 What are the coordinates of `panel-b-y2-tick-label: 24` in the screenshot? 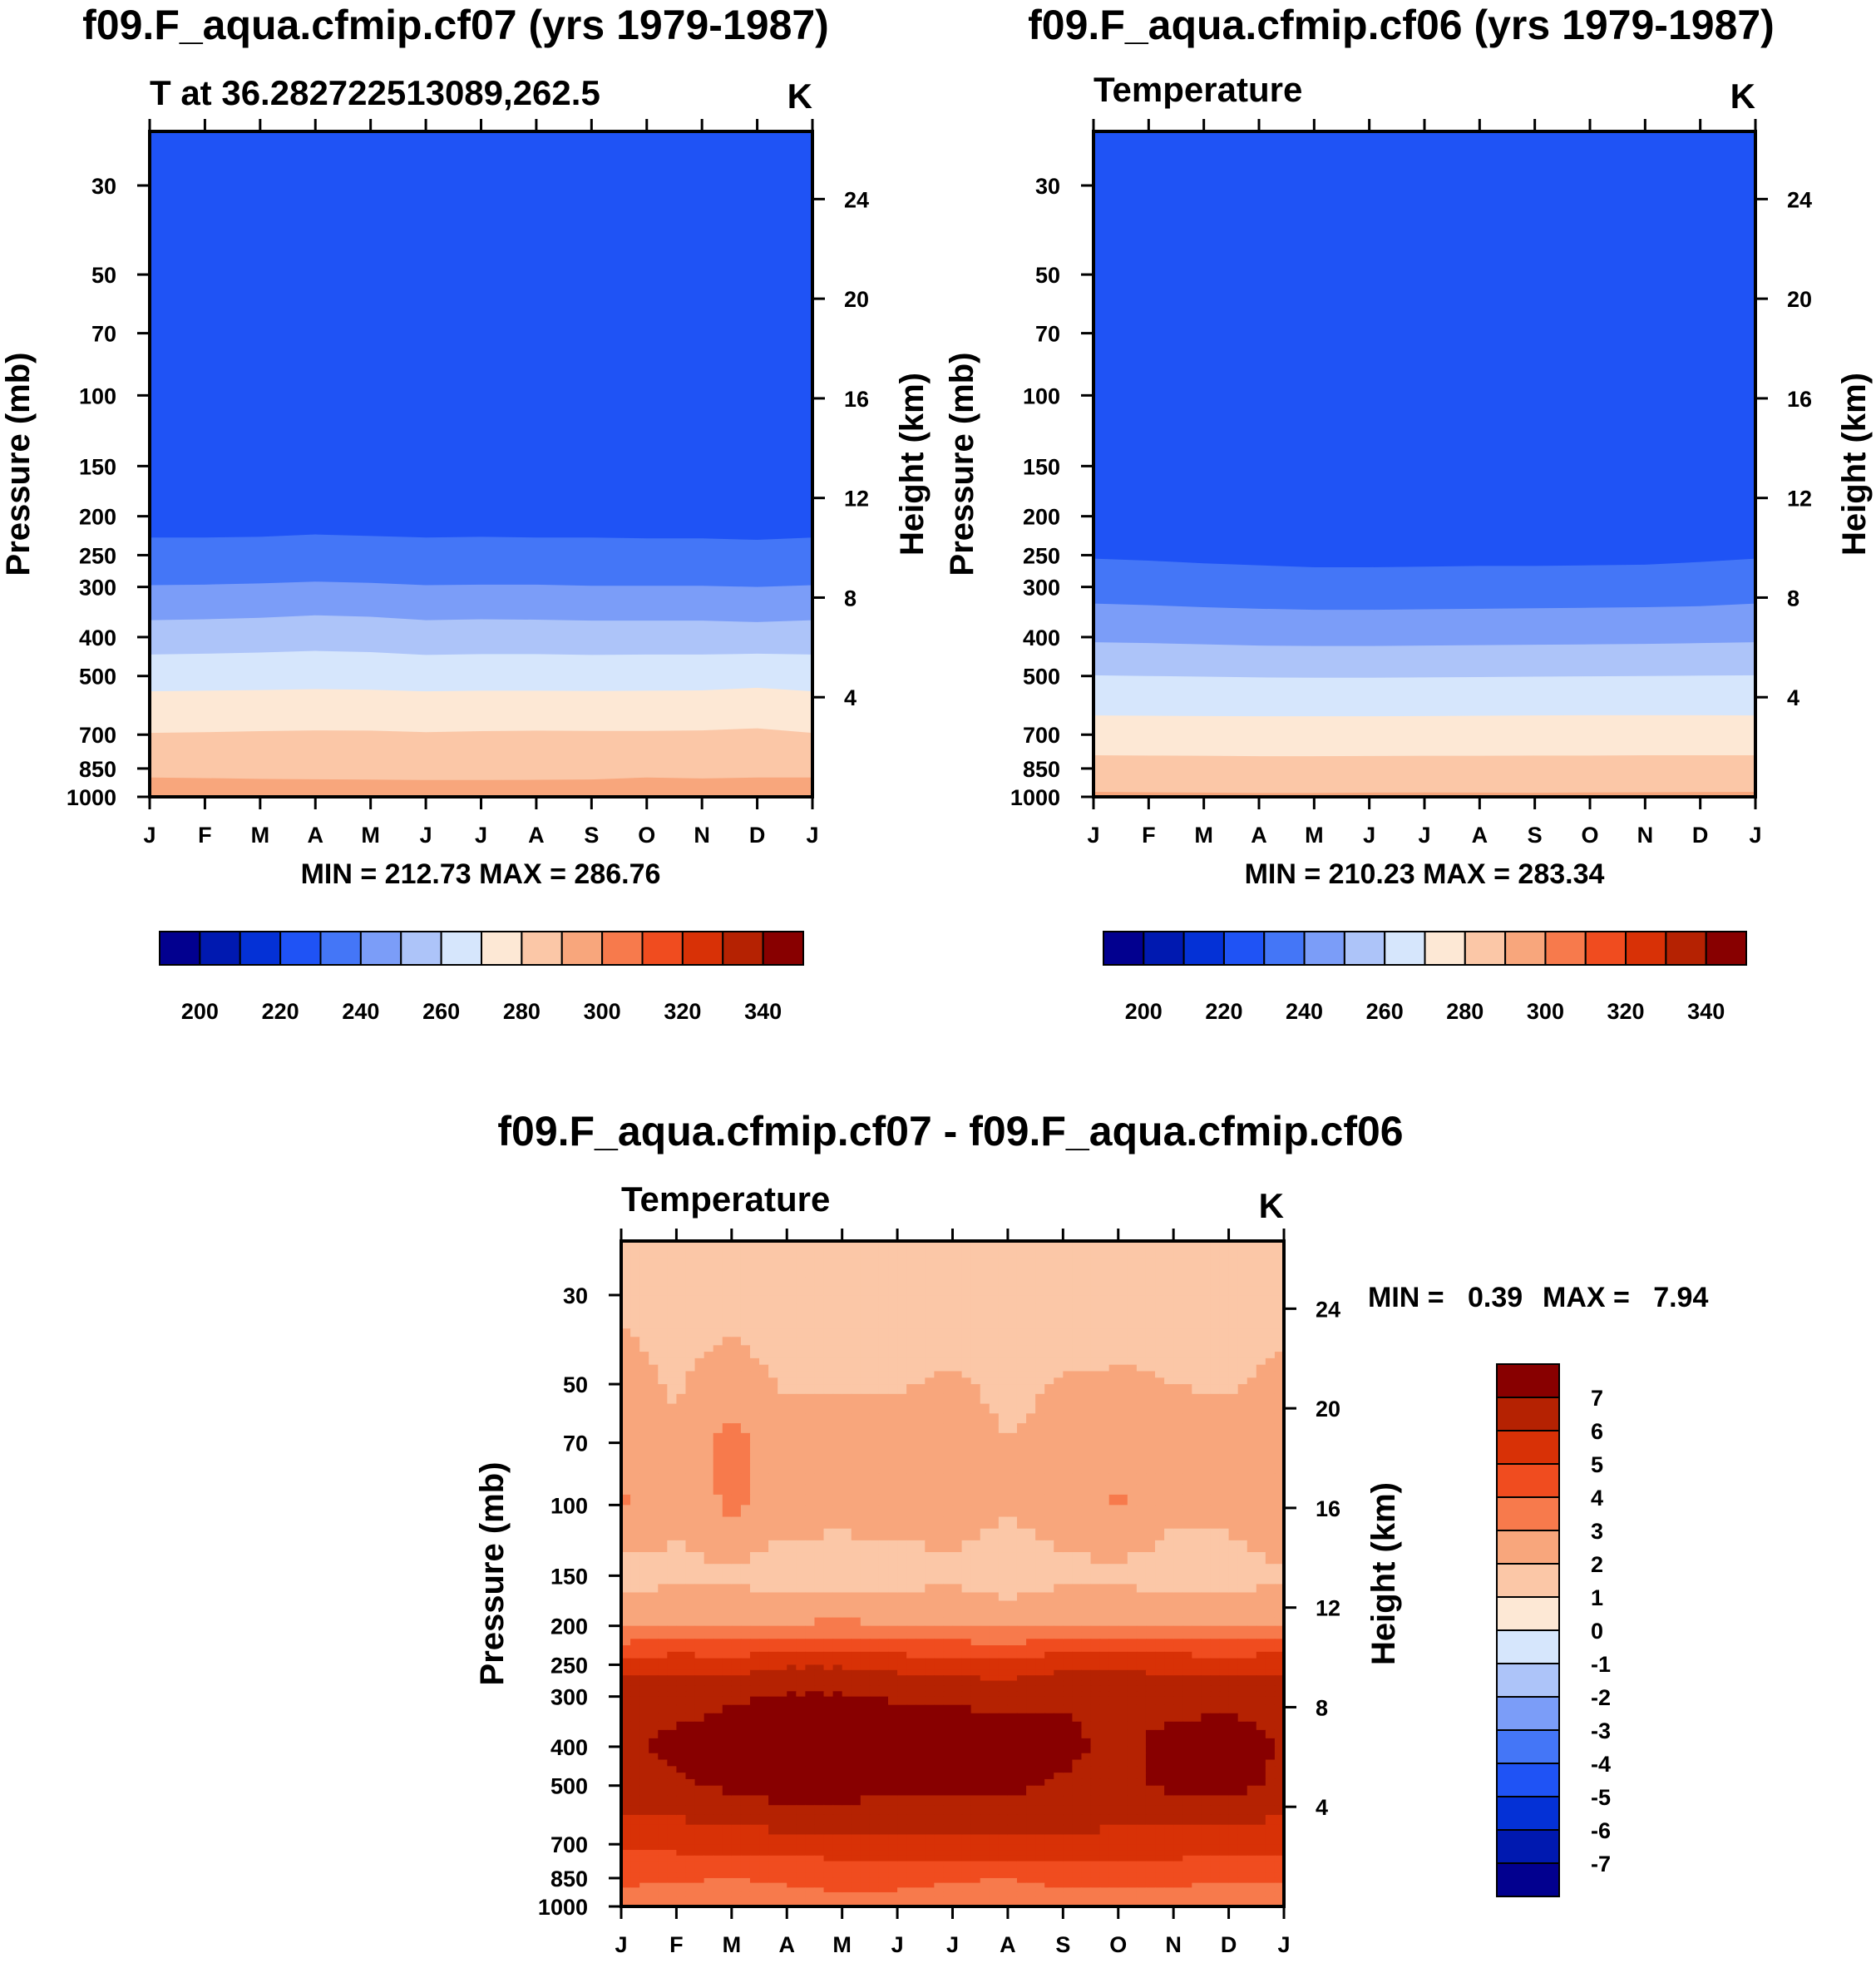 It's located at (1799, 199).